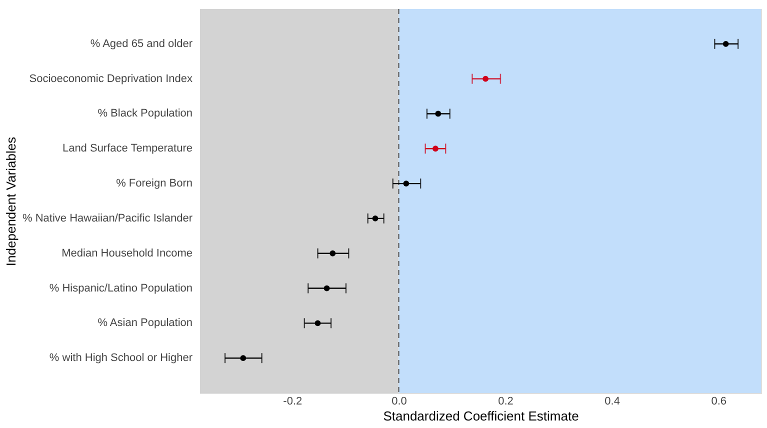  Describe the element at coordinates (120, 288) in the screenshot. I see `y-tick-label: % Hispanic/Latino Population` at that location.